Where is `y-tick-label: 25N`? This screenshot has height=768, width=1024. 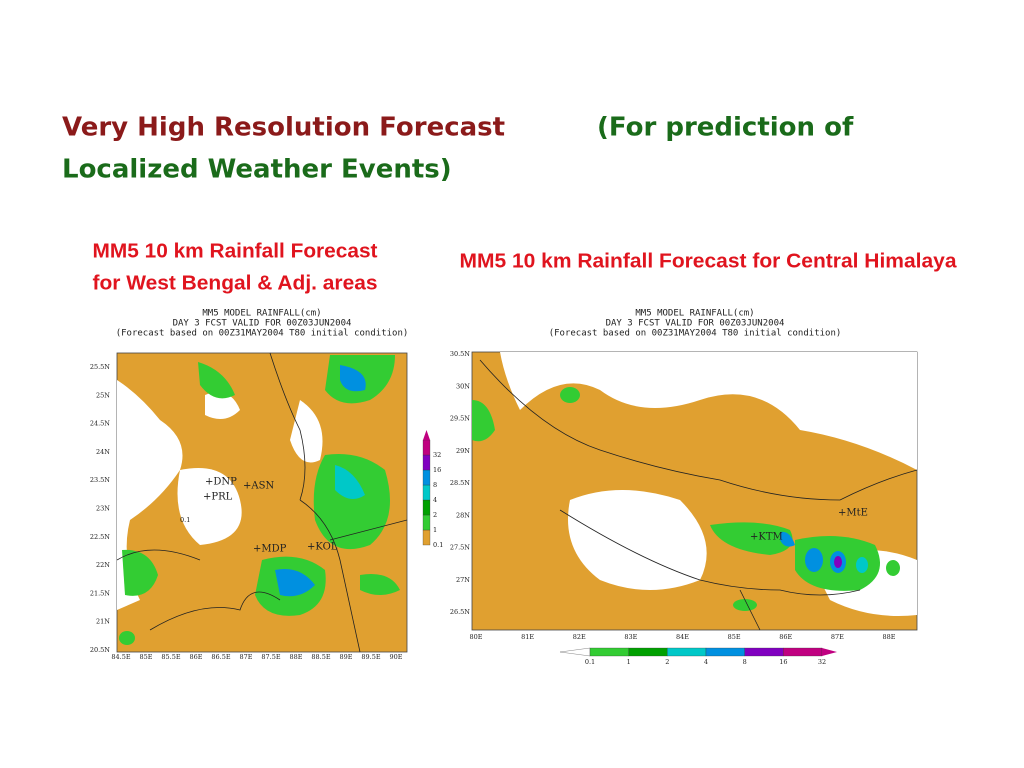 y-tick-label: 25N is located at coordinates (103, 395).